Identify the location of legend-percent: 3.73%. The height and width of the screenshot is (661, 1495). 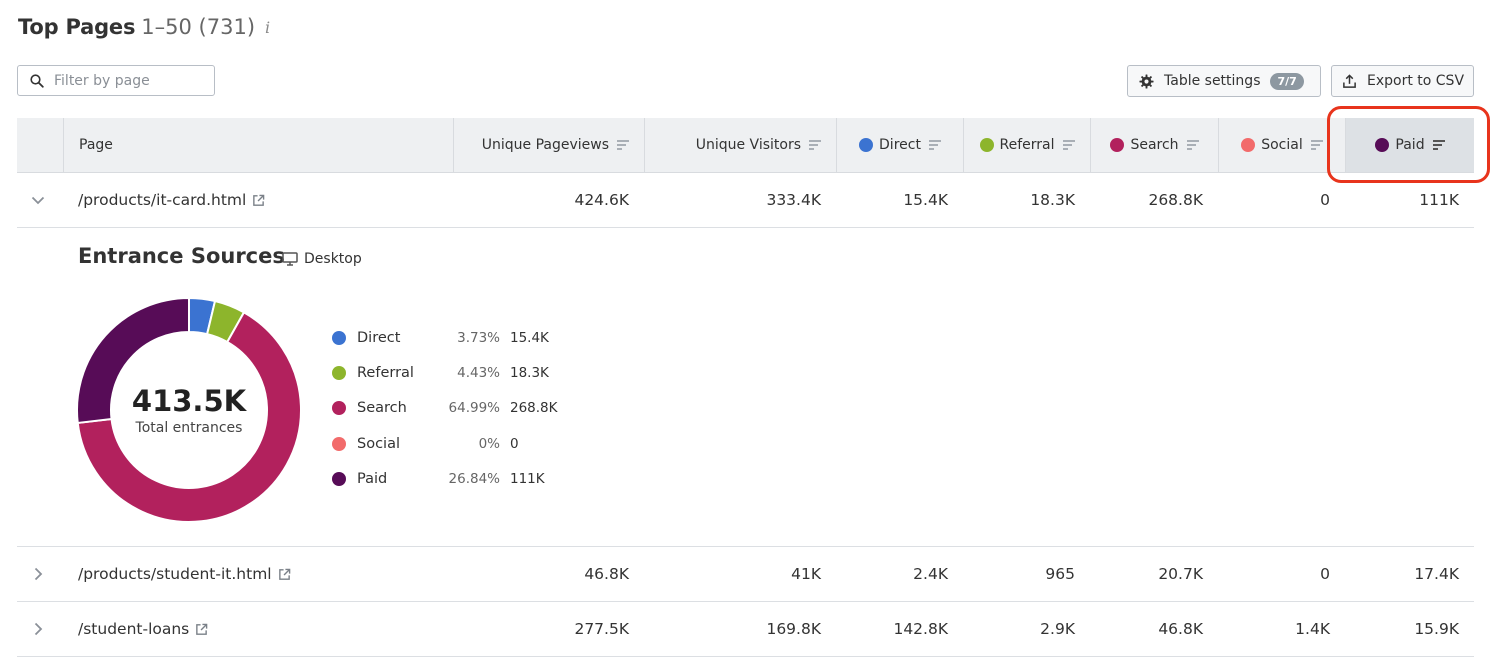
(478, 338).